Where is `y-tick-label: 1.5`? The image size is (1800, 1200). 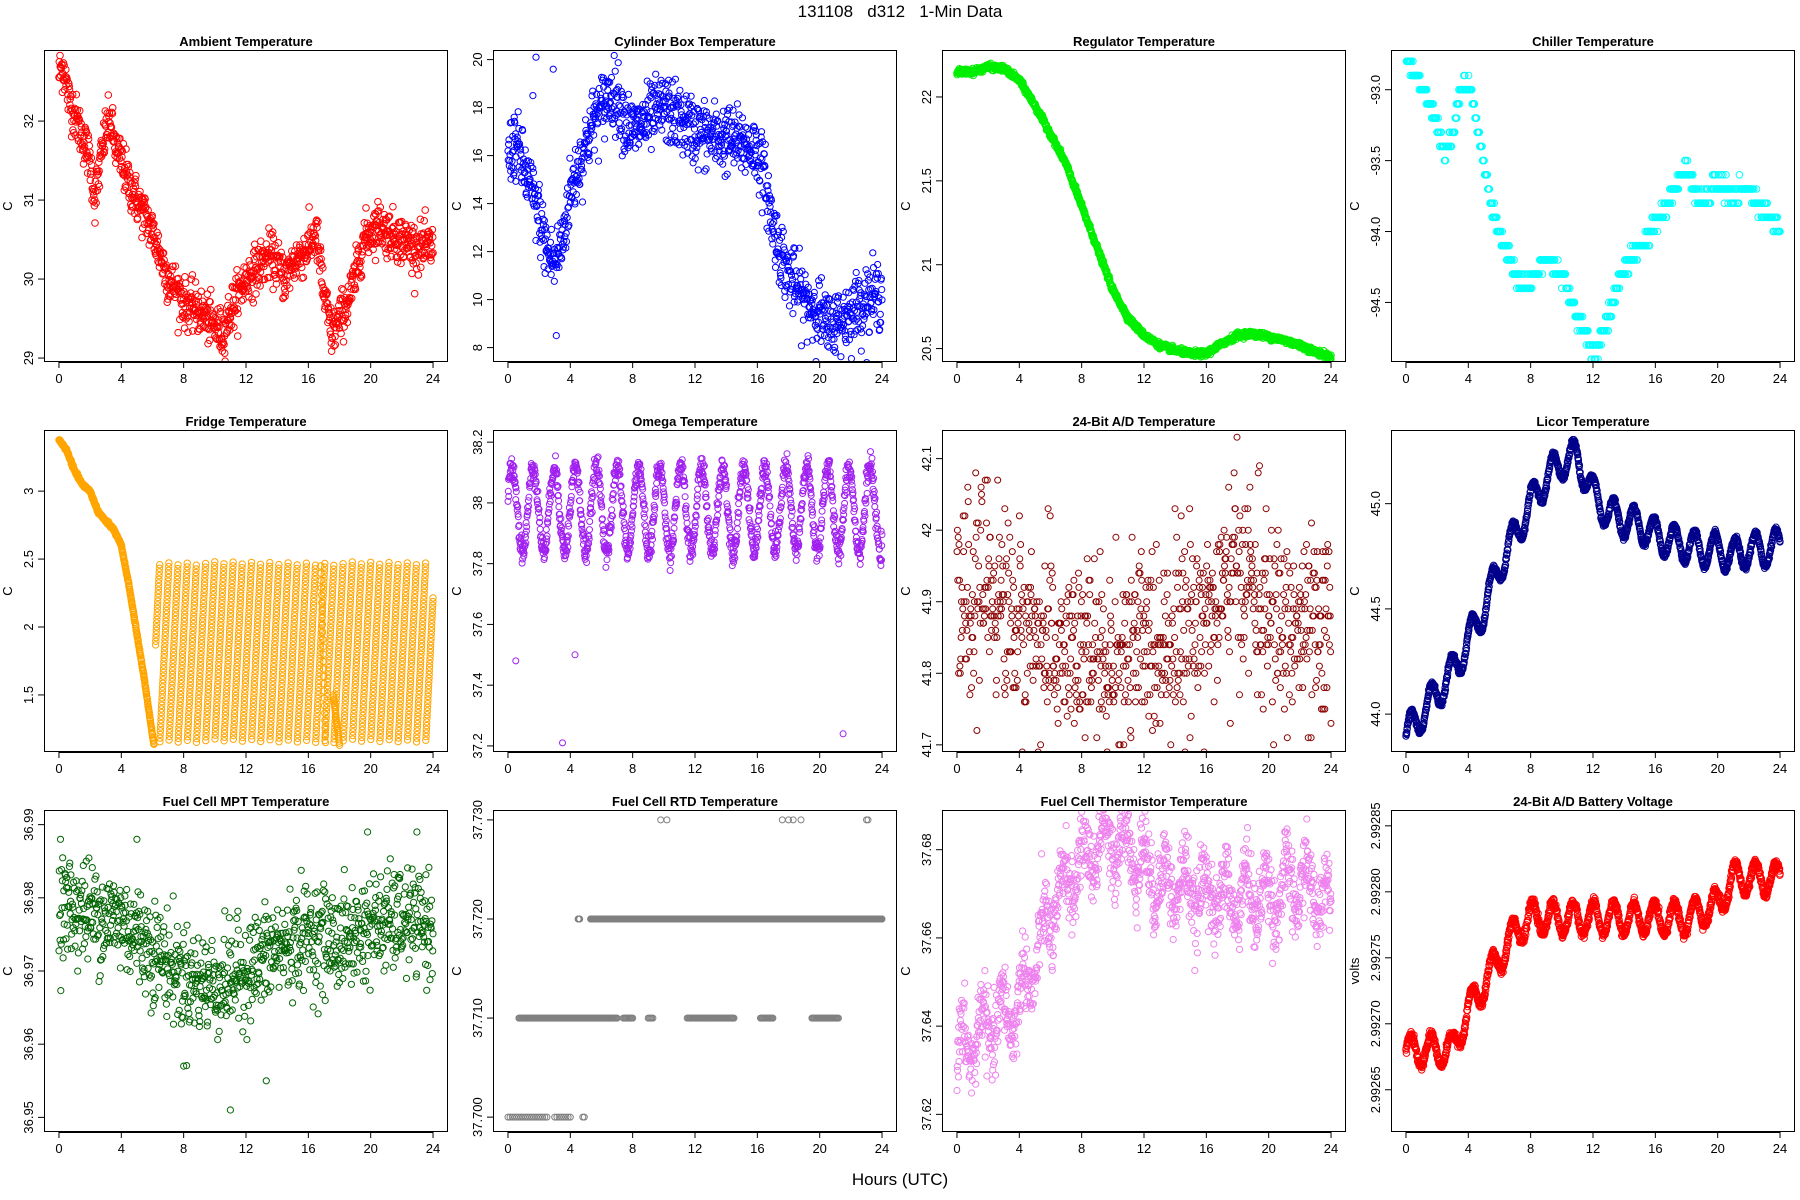 y-tick-label: 1.5 is located at coordinates (28, 695).